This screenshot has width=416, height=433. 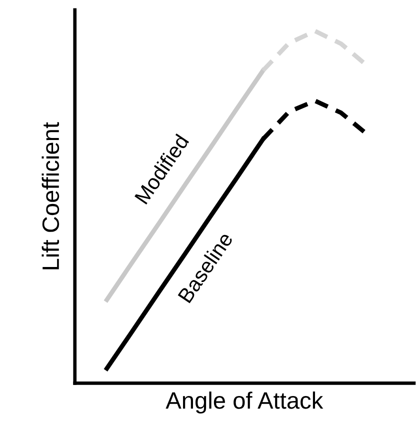 What do you see at coordinates (245, 403) in the screenshot?
I see `x-axis-title: Angle of Attack` at bounding box center [245, 403].